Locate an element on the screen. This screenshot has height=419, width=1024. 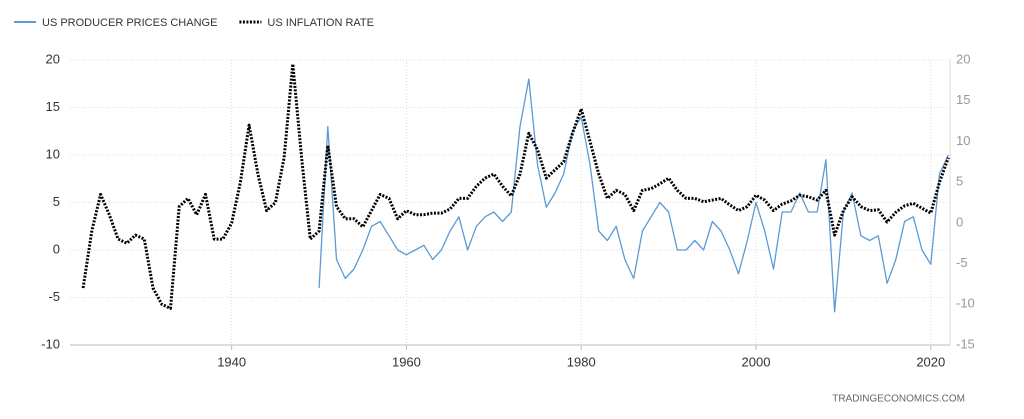
y2-tick-label: 10 is located at coordinates (963, 140).